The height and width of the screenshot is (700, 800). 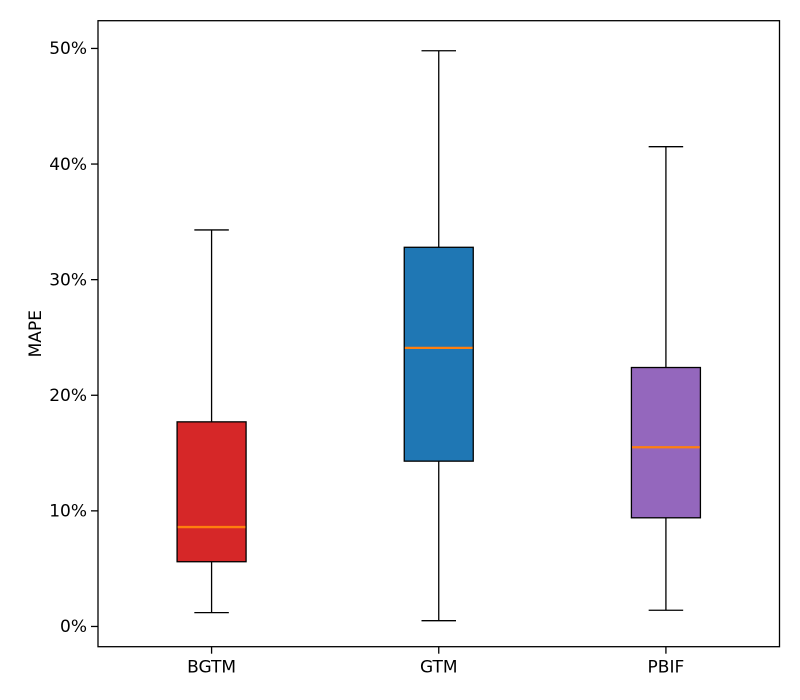 What do you see at coordinates (666, 442) in the screenshot?
I see `box-pbif` at bounding box center [666, 442].